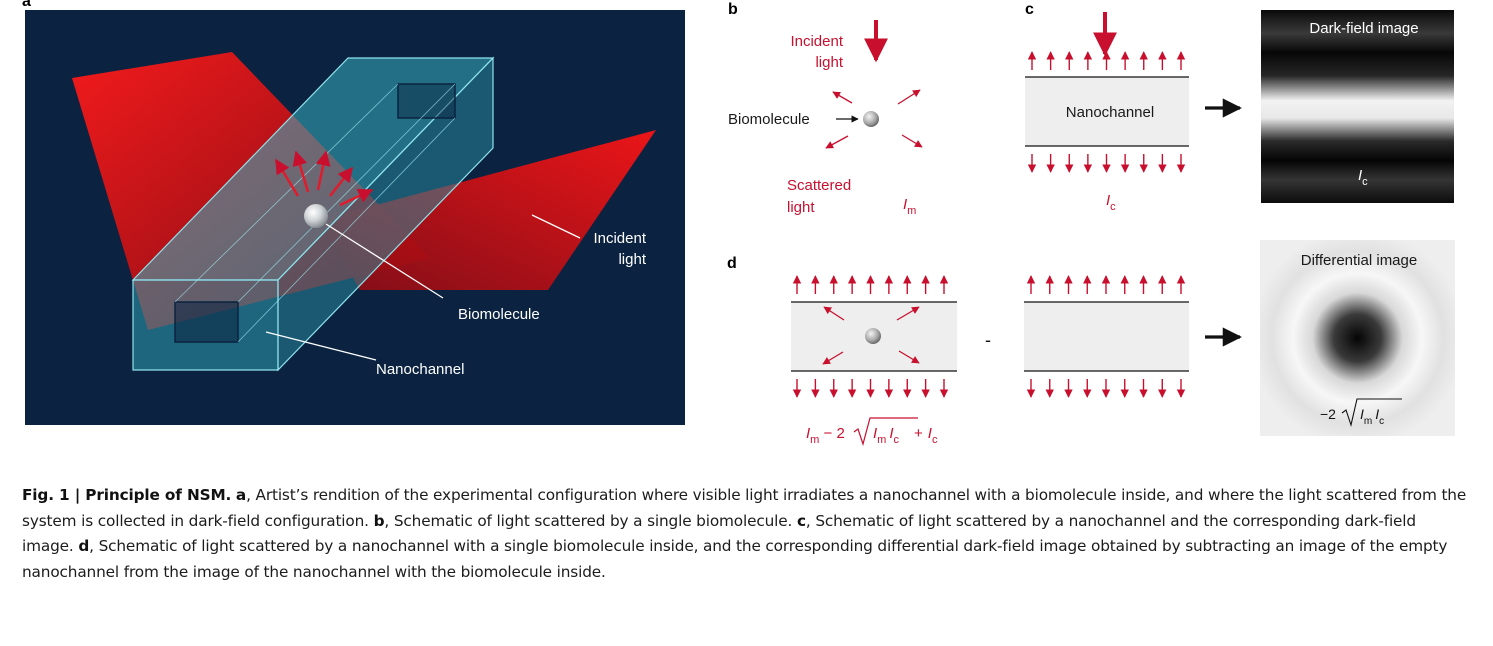  I want to click on panel-b-biomolecule-label: Biomolecule, so click(769, 119).